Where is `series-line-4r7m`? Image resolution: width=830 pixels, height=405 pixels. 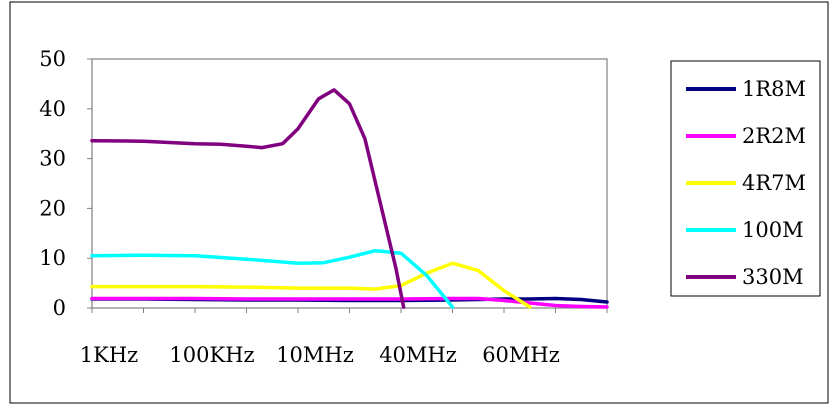
series-line-4r7m is located at coordinates (311, 285).